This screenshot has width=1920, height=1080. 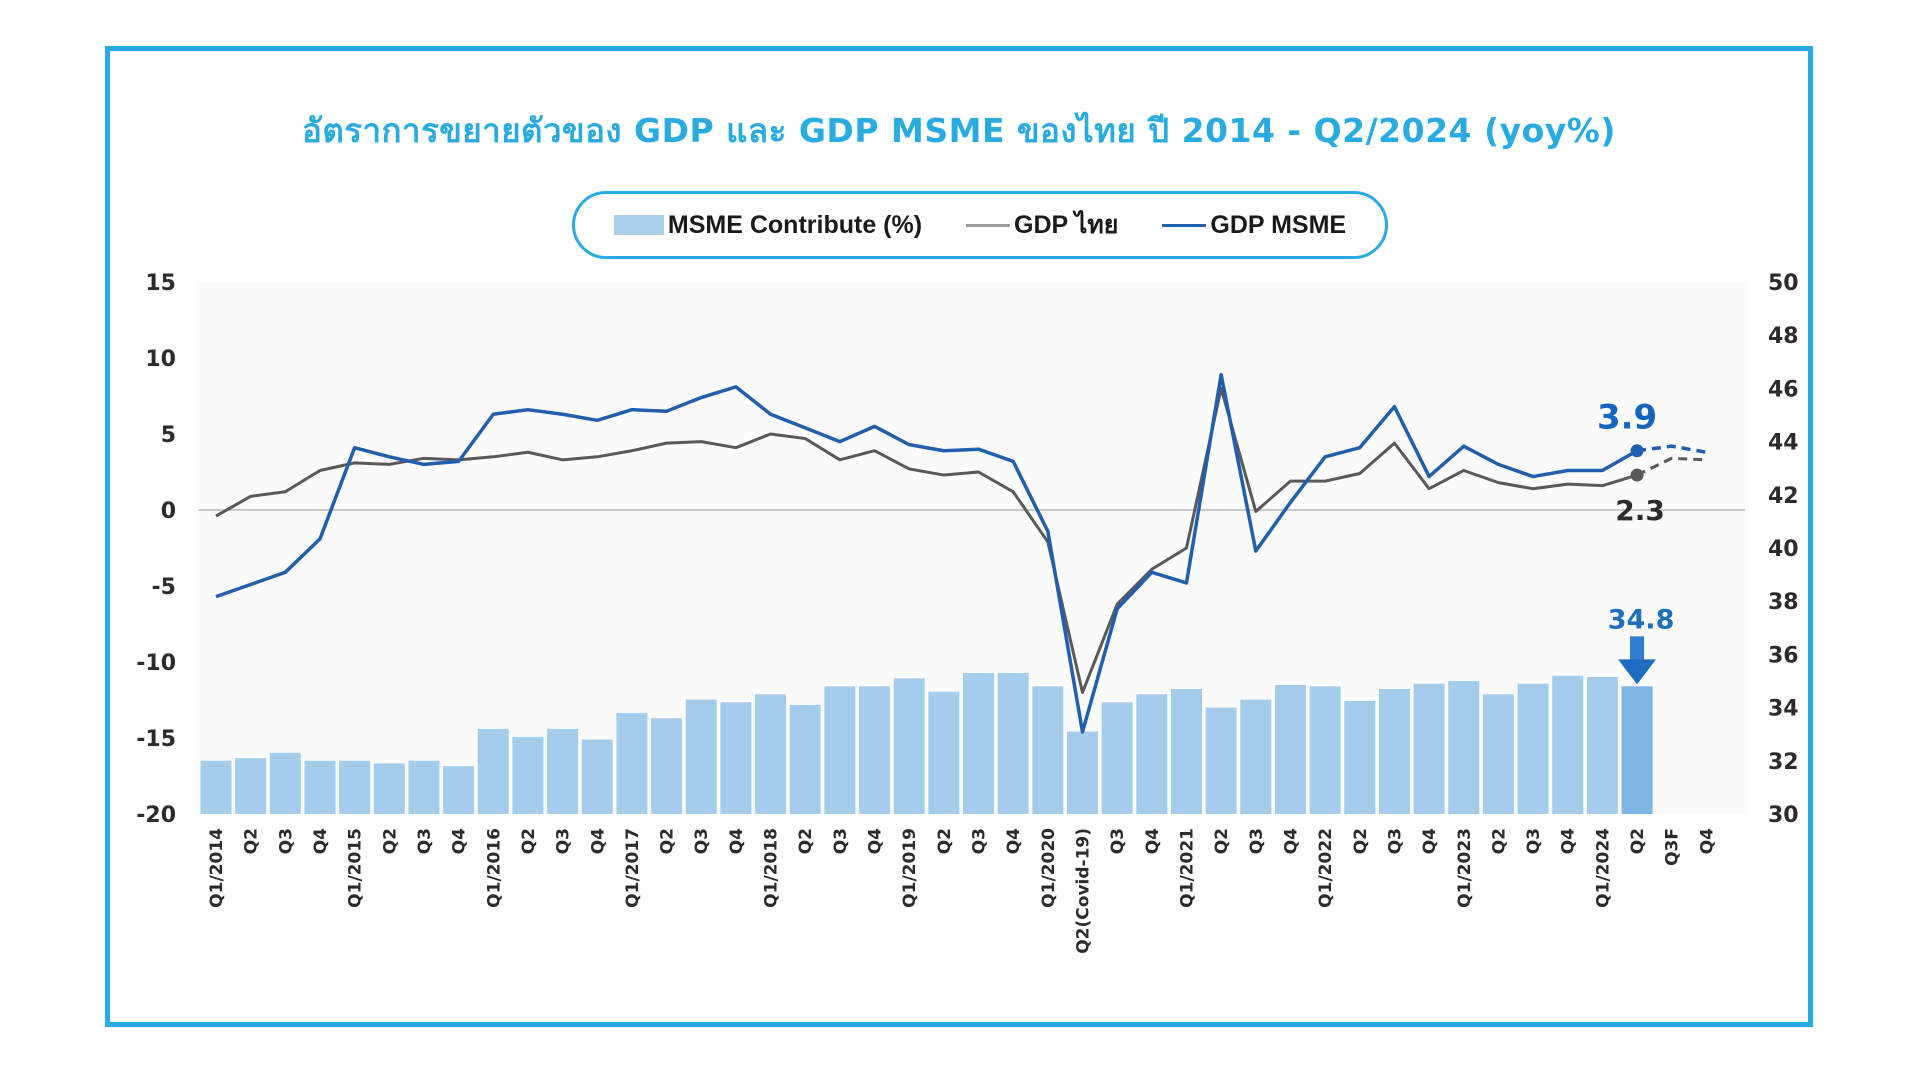 I want to click on right-axis-tick: 48, so click(x=1783, y=336).